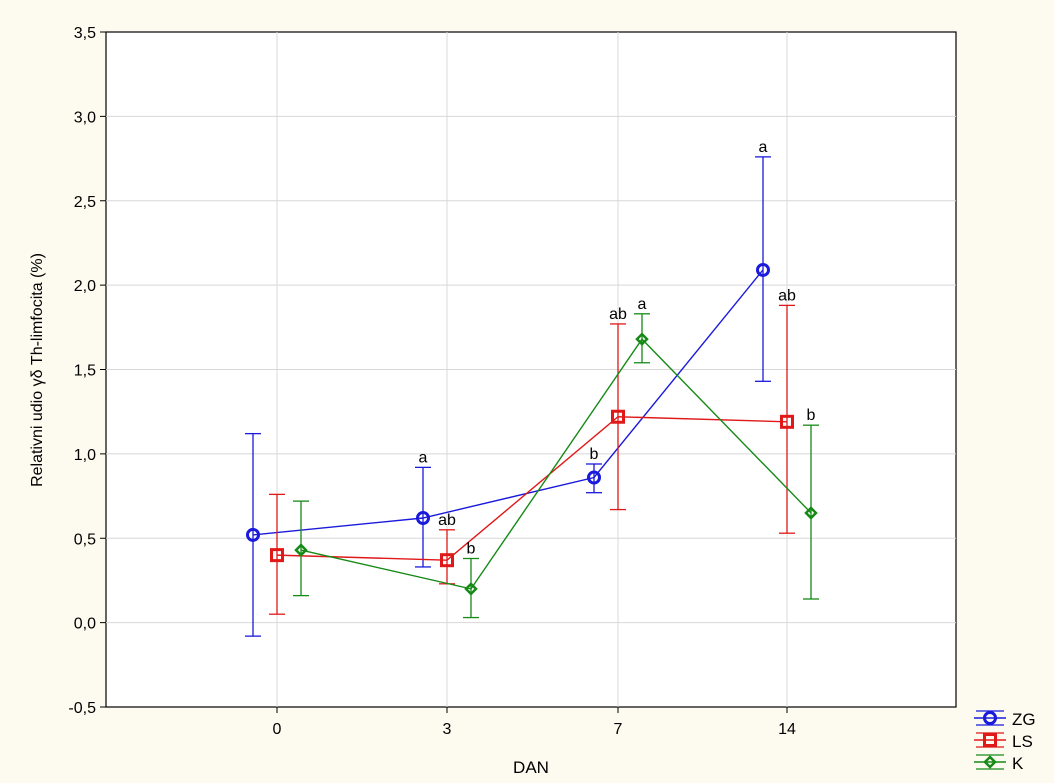 The height and width of the screenshot is (783, 1054). Describe the element at coordinates (1022, 741) in the screenshot. I see `legend-label: LS` at that location.